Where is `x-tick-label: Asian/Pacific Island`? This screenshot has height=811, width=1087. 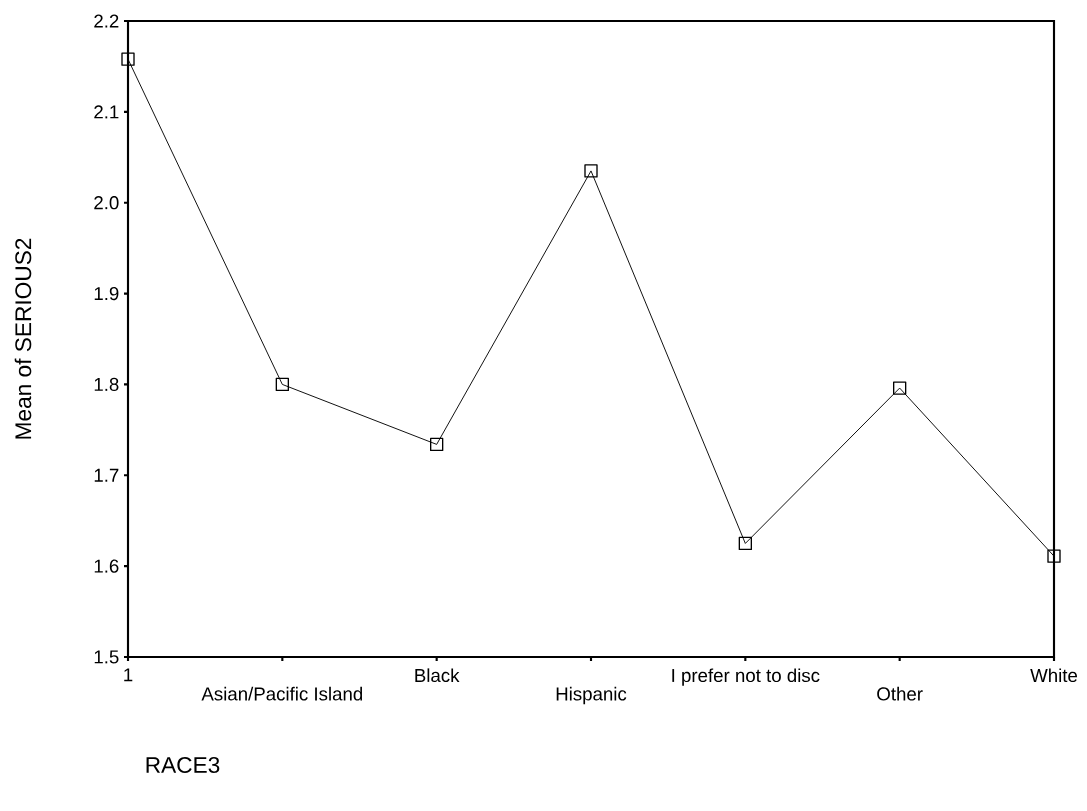 x-tick-label: Asian/Pacific Island is located at coordinates (282, 693).